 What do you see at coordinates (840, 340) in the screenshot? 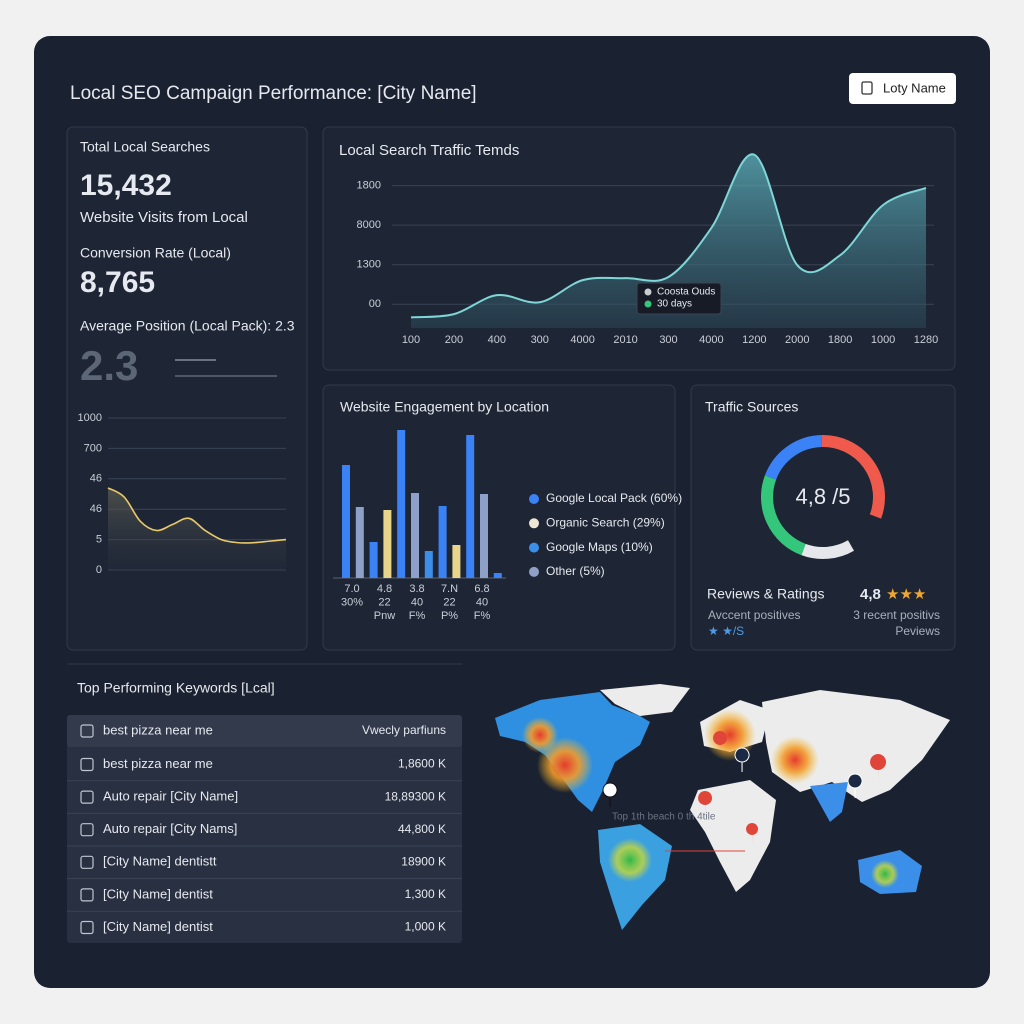
I see `x-tick-label: 1800` at bounding box center [840, 340].